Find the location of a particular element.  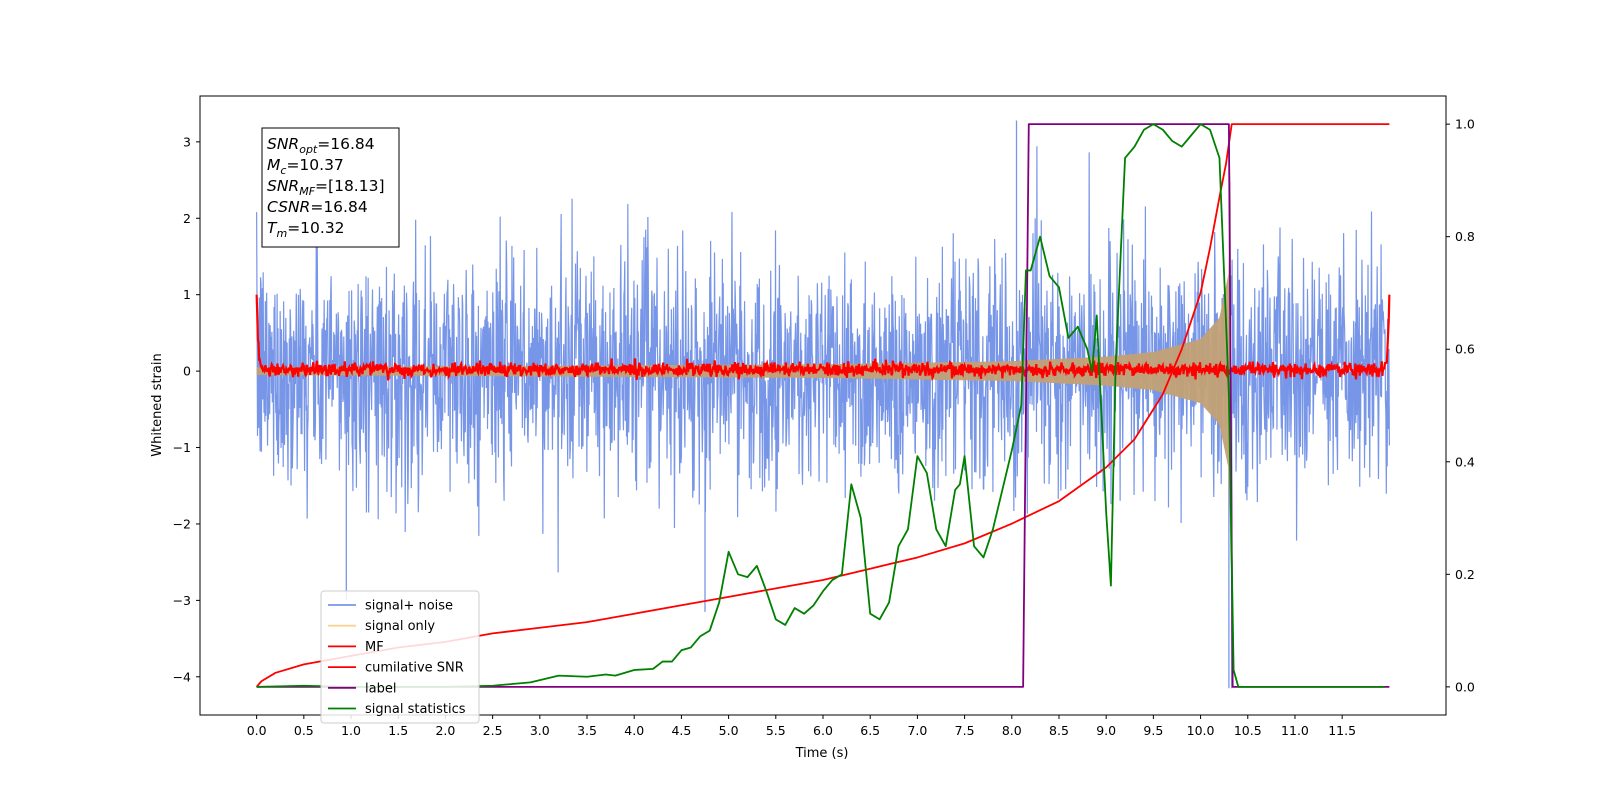

x-tick-label: 9.5 is located at coordinates (1153, 730).